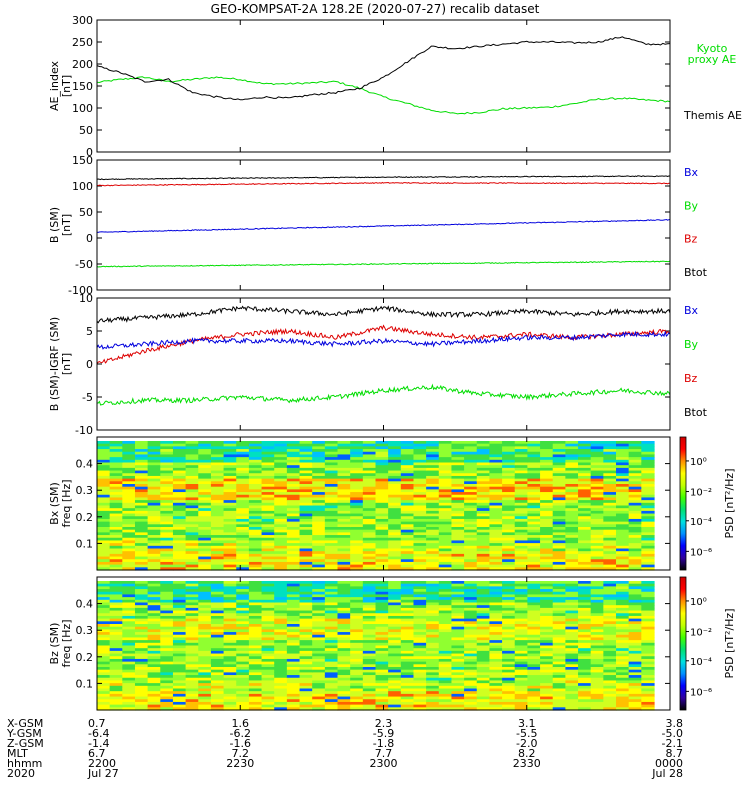 This screenshot has width=750, height=804. Describe the element at coordinates (102, 763) in the screenshot. I see `xaxis-tick-0-row-4: 2200` at that location.